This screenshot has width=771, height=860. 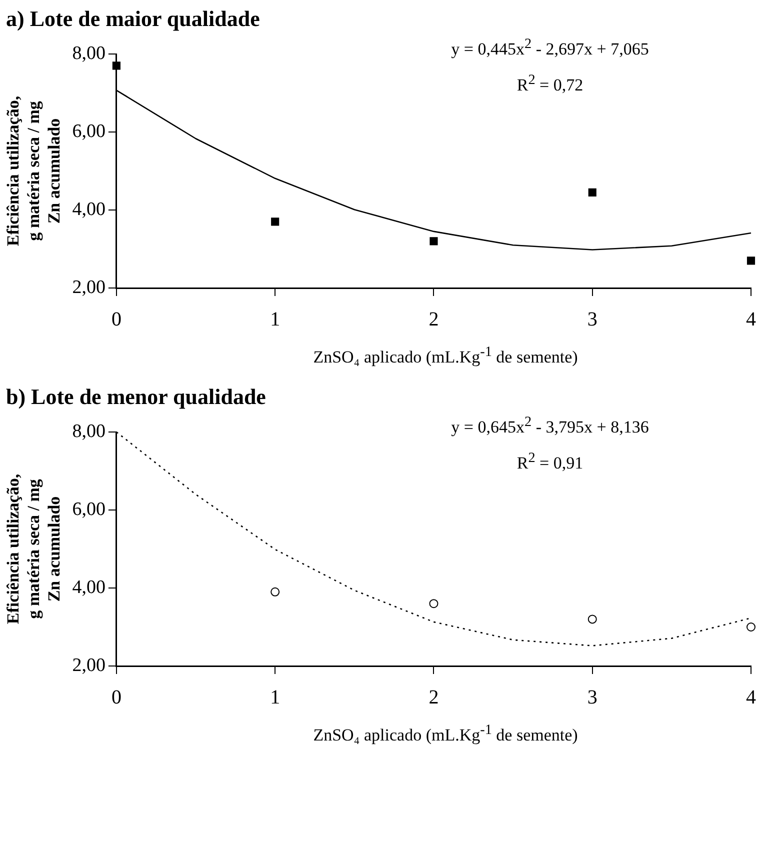 I want to click on chart-title: b) Lote de menor qualidade, so click(x=136, y=397).